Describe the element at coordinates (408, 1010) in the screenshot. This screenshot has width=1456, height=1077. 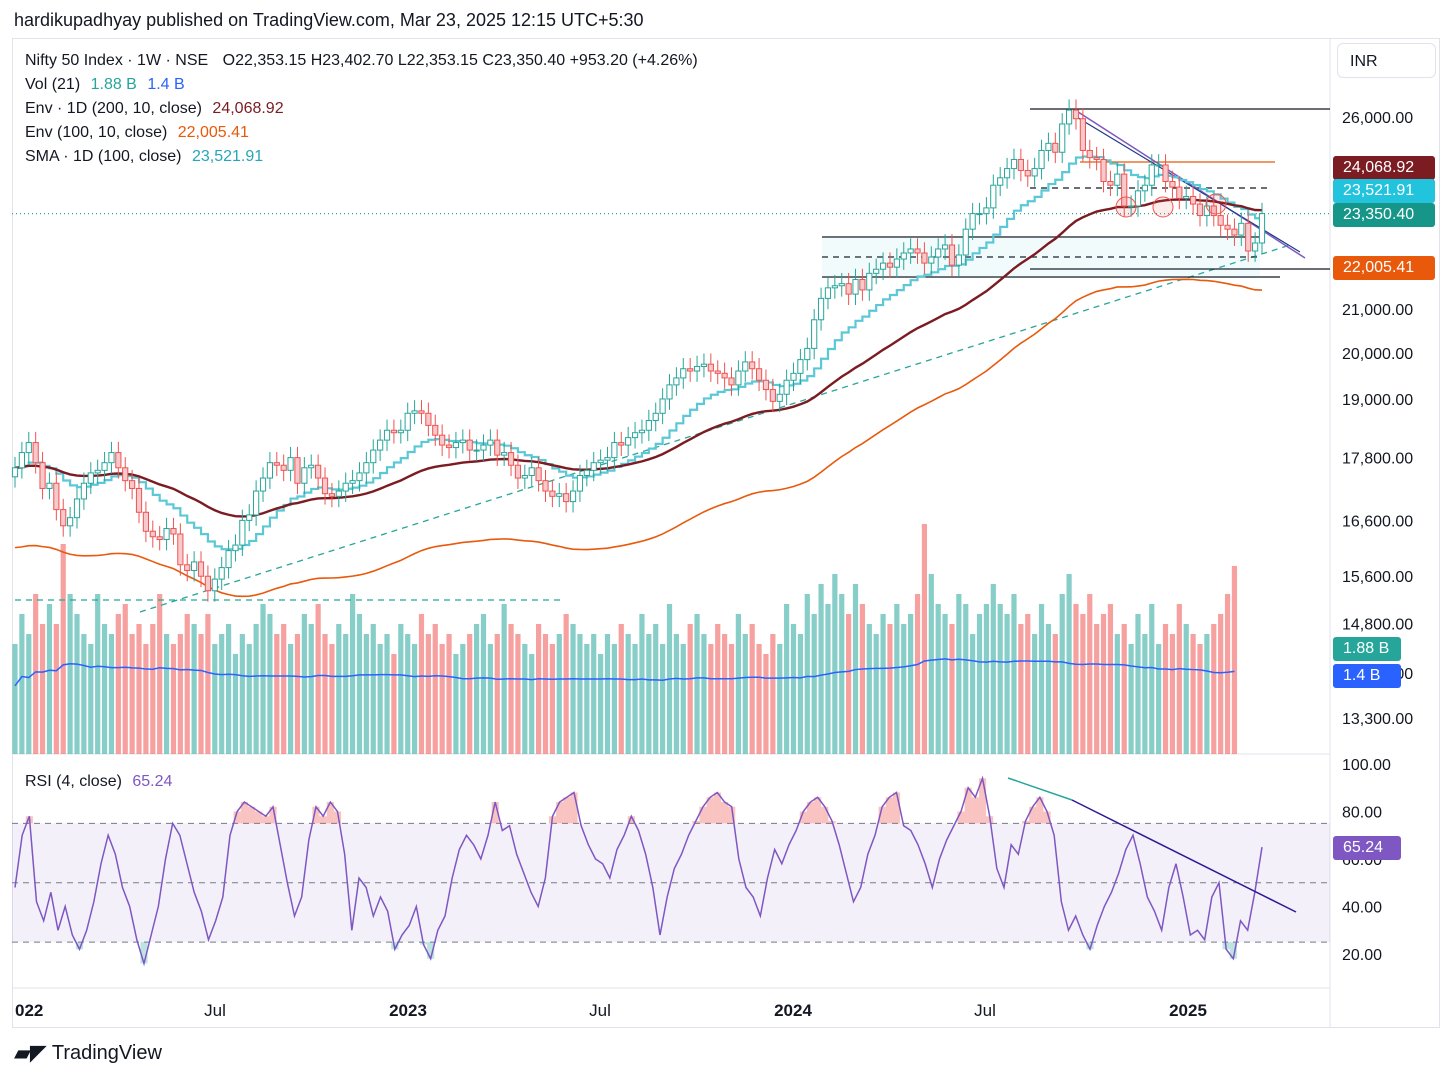
I see `time-tick-label: 2023` at that location.